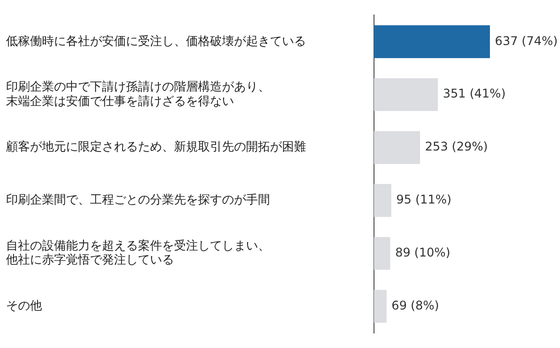 Image resolution: width=560 pixels, height=348 pixels. Describe the element at coordinates (474, 93) in the screenshot. I see `data-label: 351 (41%)` at that location.